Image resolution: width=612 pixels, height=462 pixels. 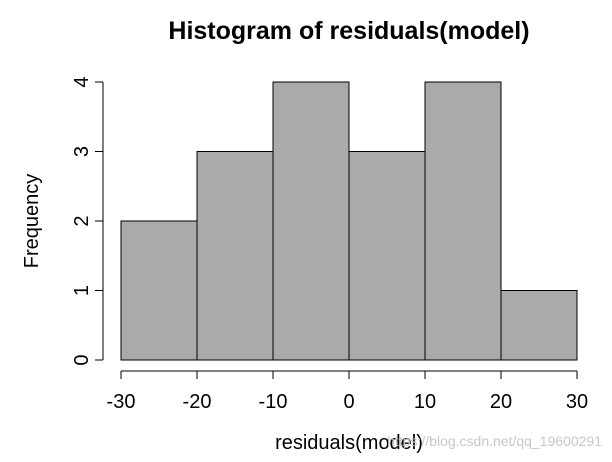 I want to click on watermark-text: https://blog.csdn.net/qq_19600291, so click(x=494, y=441).